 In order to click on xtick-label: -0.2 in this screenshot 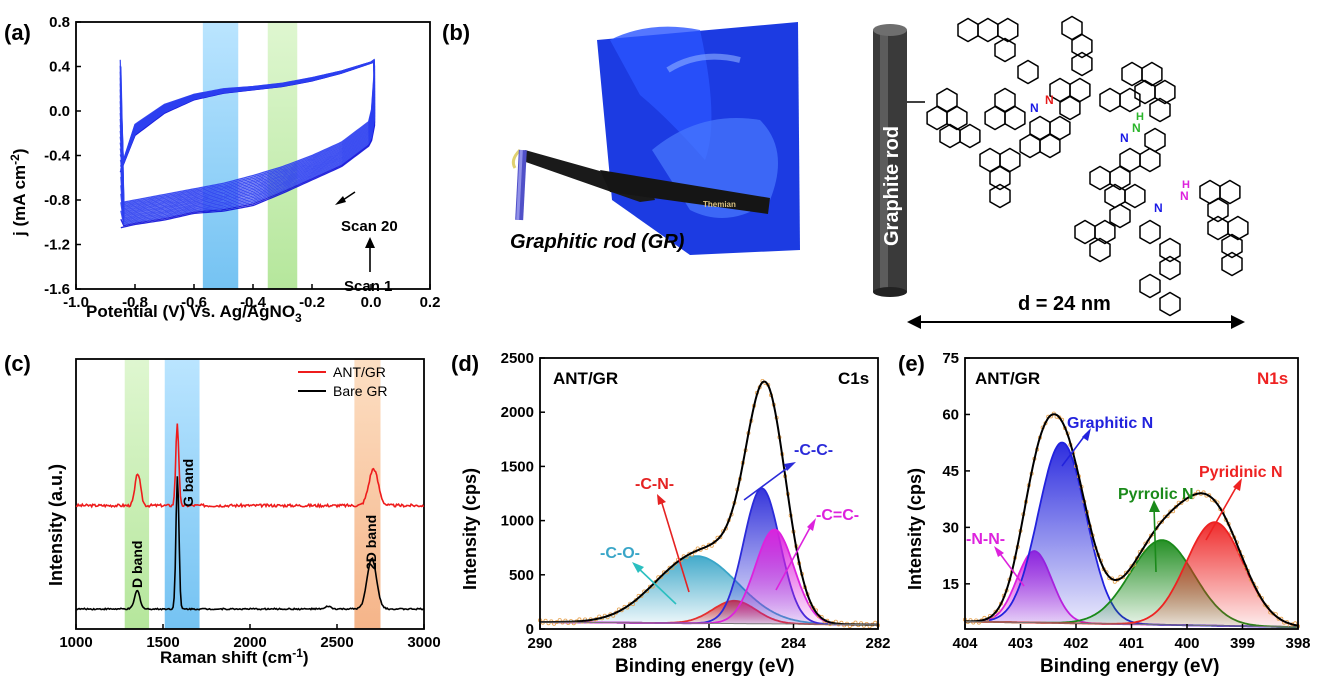, I will do `click(312, 302)`.